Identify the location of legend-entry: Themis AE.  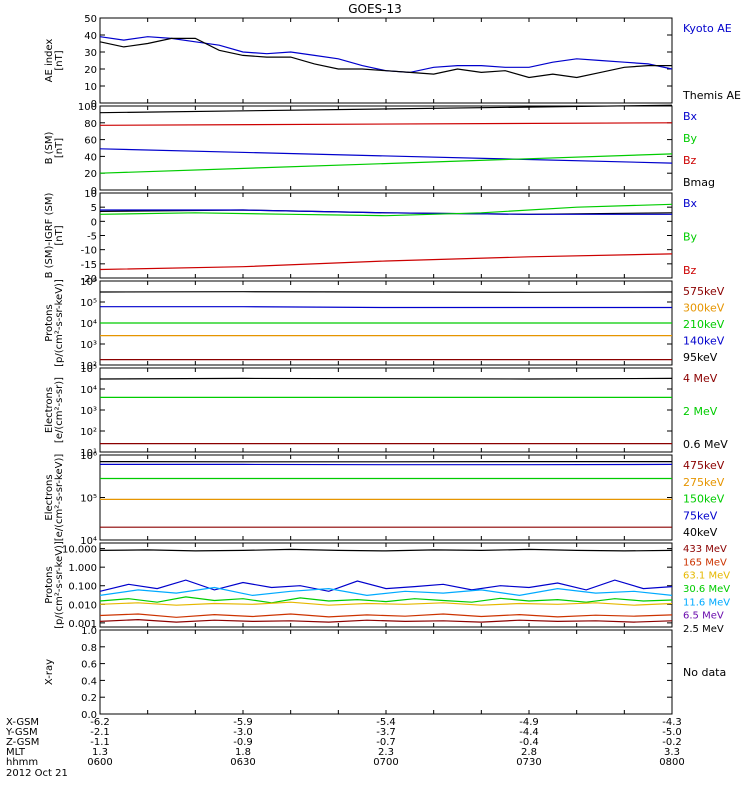
(711, 95).